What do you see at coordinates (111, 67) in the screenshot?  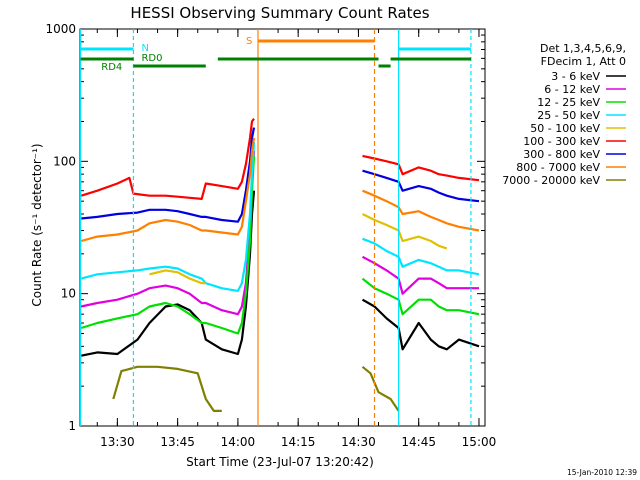 I see `rd4-flag-label: RD4` at bounding box center [111, 67].